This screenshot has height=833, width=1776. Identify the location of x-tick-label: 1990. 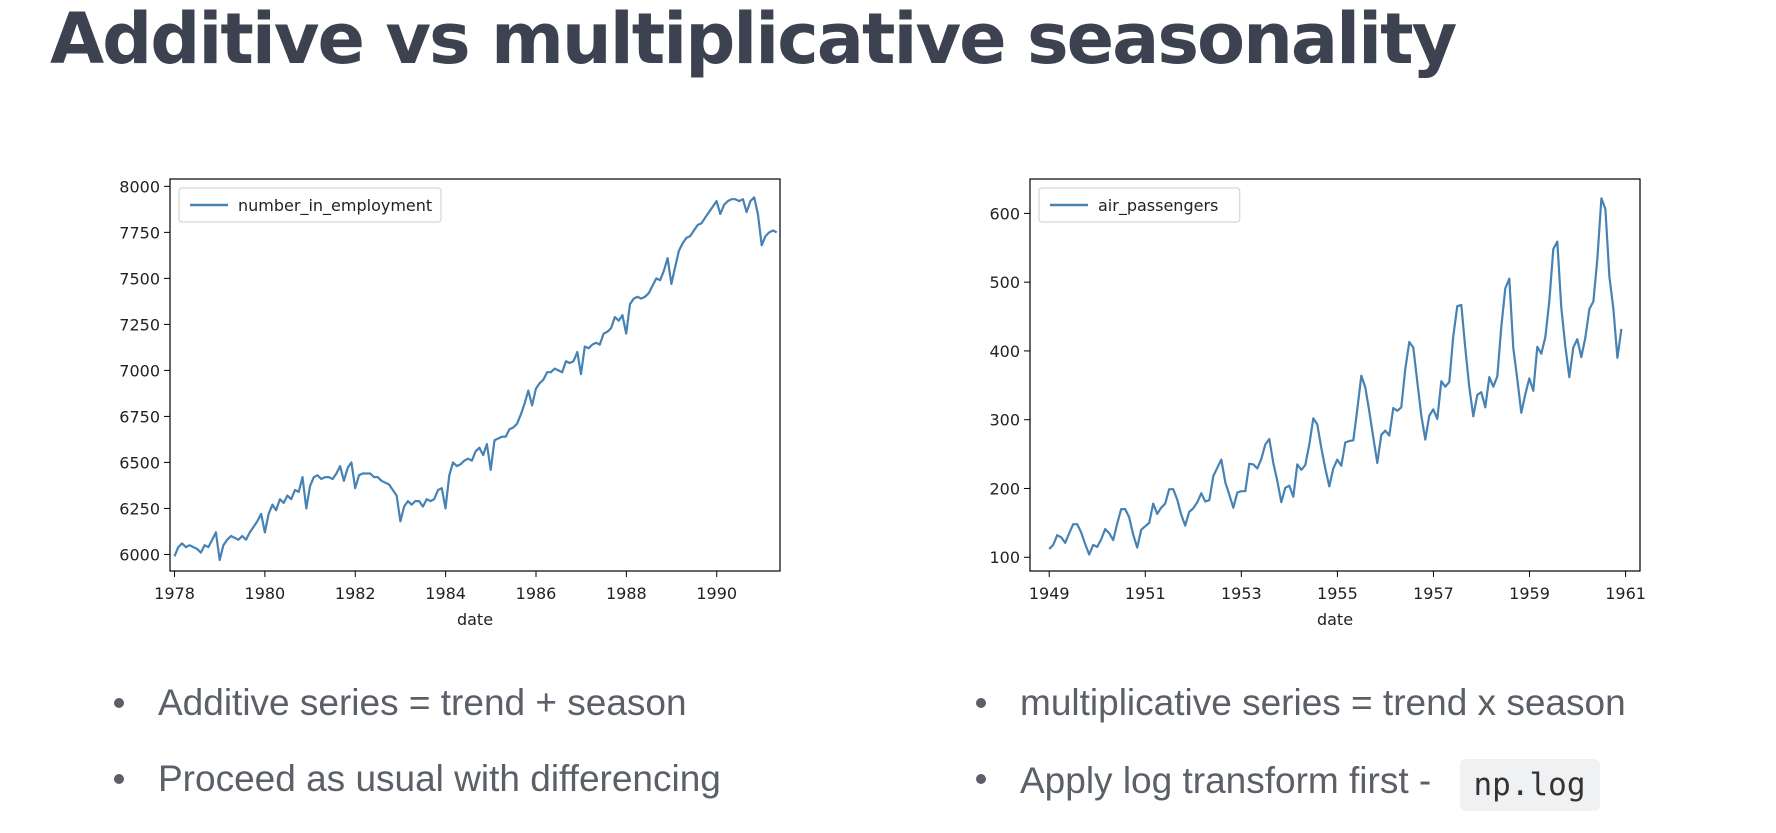
(716, 593).